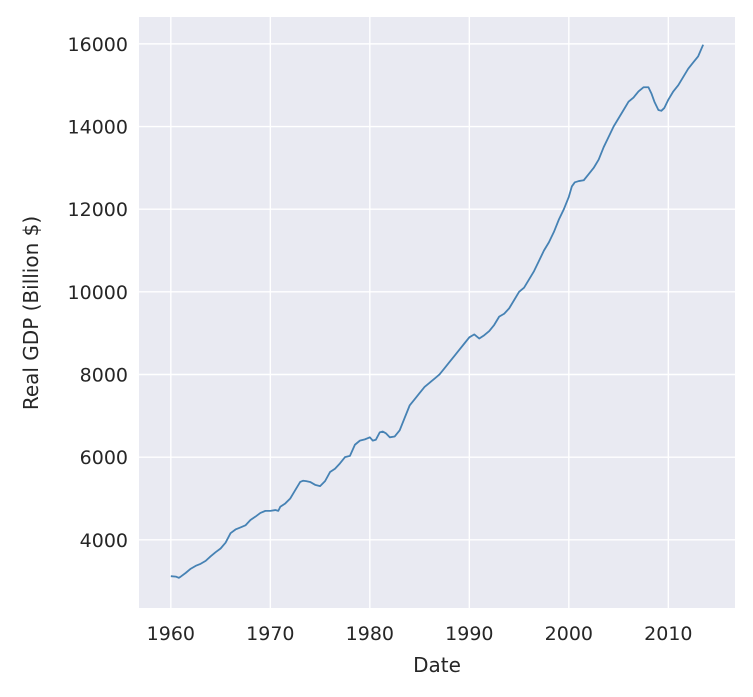  What do you see at coordinates (104, 541) in the screenshot?
I see `y-tick-label: 4000` at bounding box center [104, 541].